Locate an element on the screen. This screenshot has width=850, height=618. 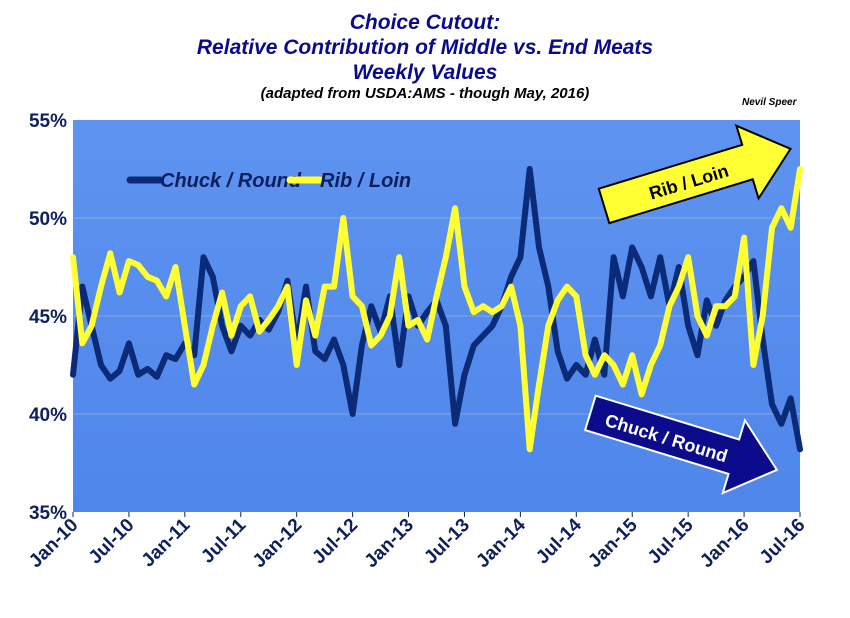
x-tick-label: Jul-10 is located at coordinates (112, 542).